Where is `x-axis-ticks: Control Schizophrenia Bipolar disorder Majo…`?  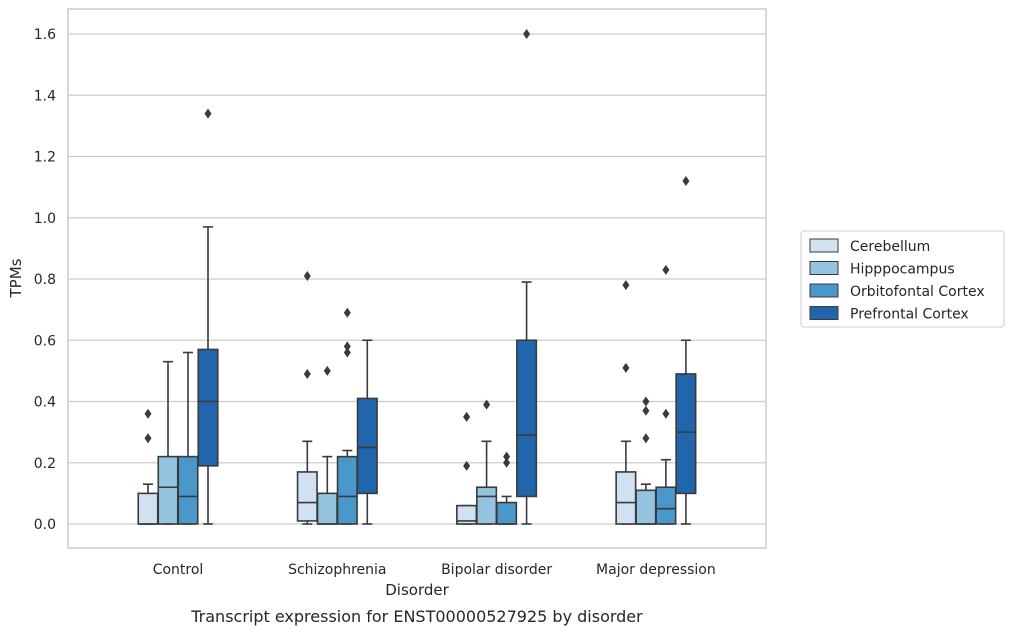
x-axis-ticks: Control Schizophrenia Bipolar disorder Majo… is located at coordinates (434, 570).